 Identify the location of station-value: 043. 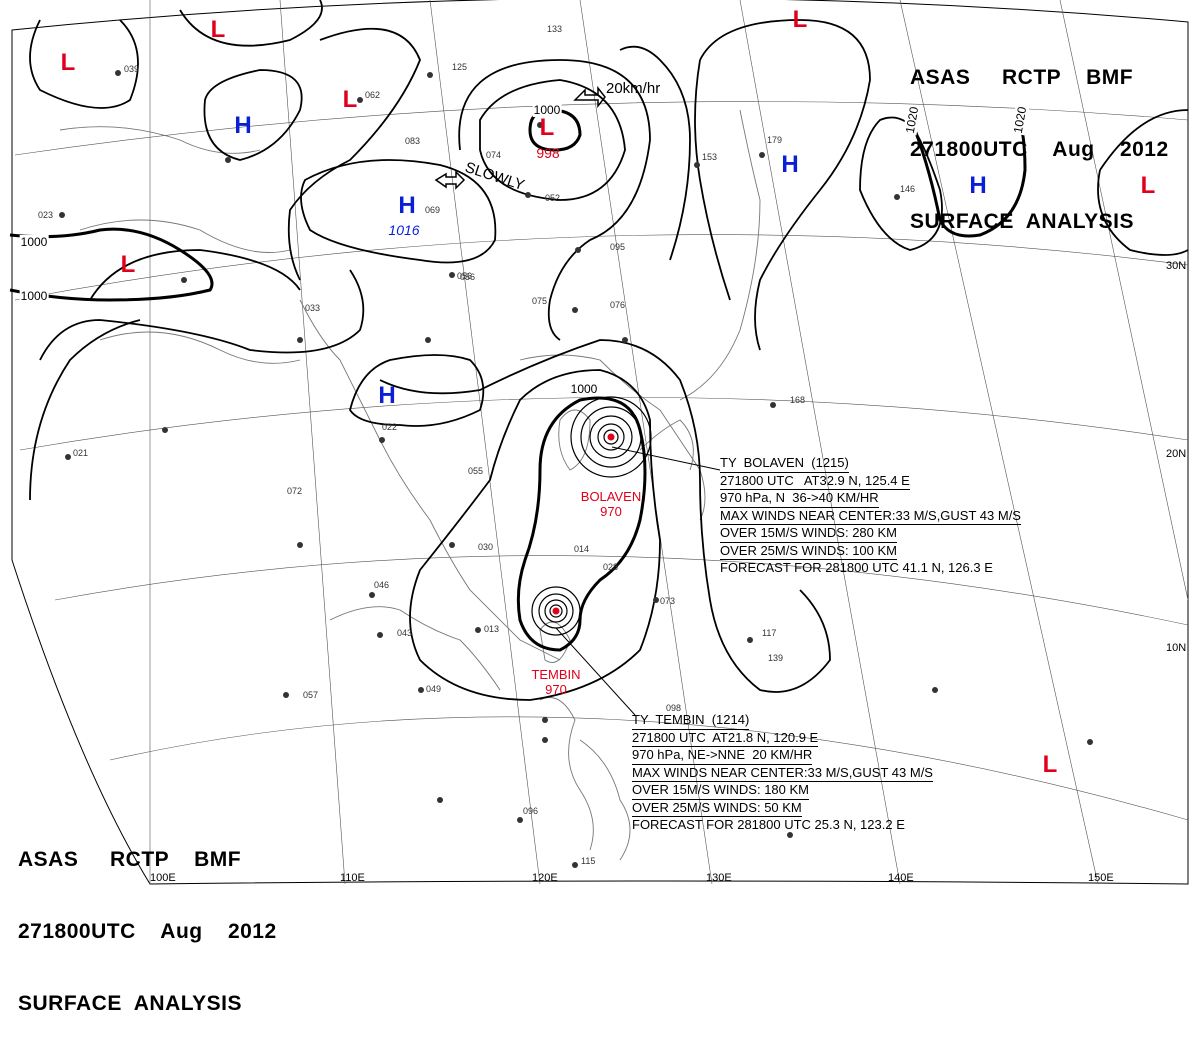
(405, 633).